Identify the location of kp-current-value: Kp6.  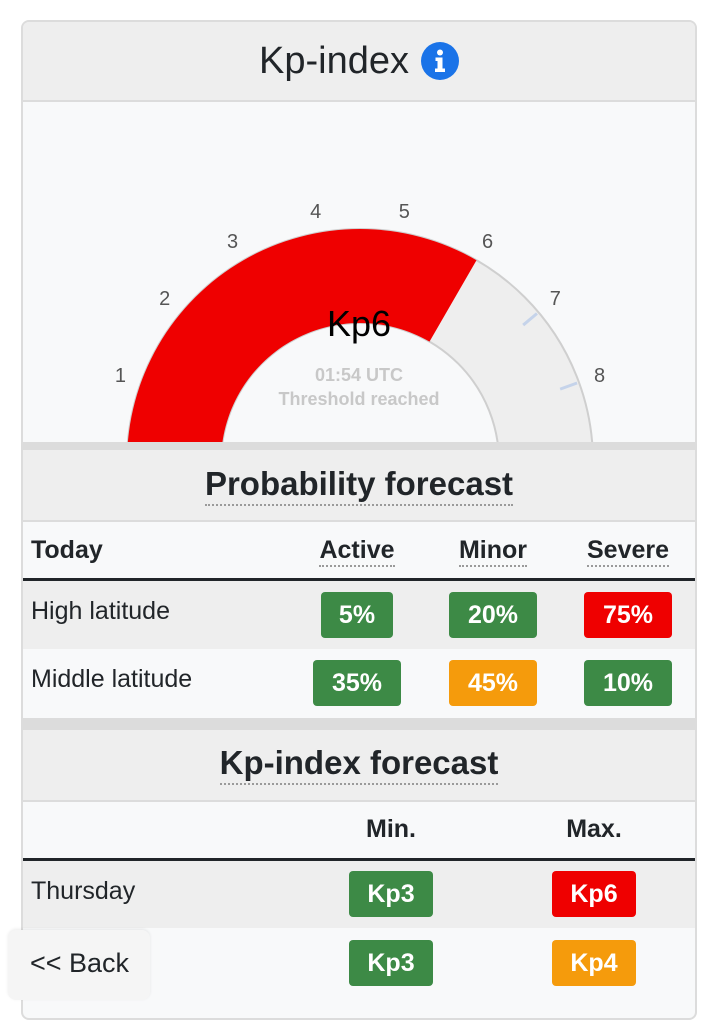
(359, 323).